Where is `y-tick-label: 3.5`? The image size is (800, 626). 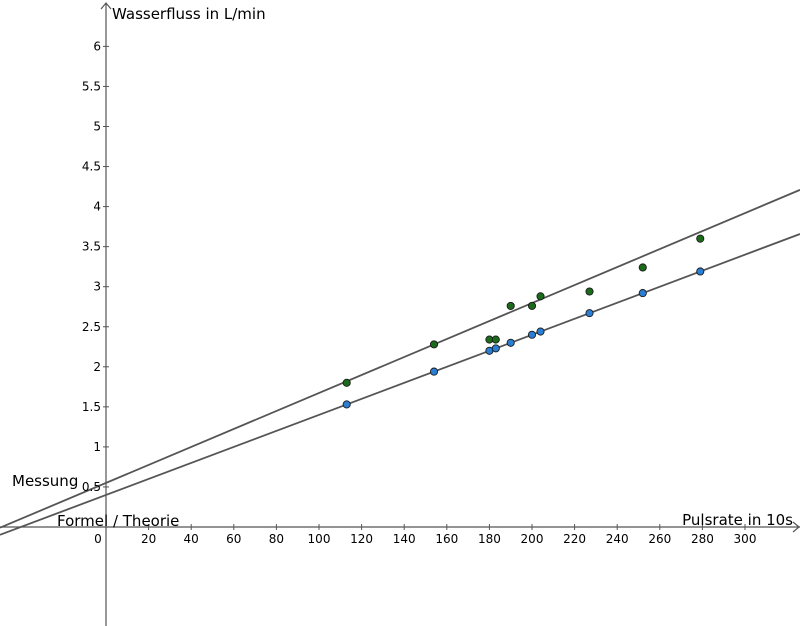 y-tick-label: 3.5 is located at coordinates (91, 247).